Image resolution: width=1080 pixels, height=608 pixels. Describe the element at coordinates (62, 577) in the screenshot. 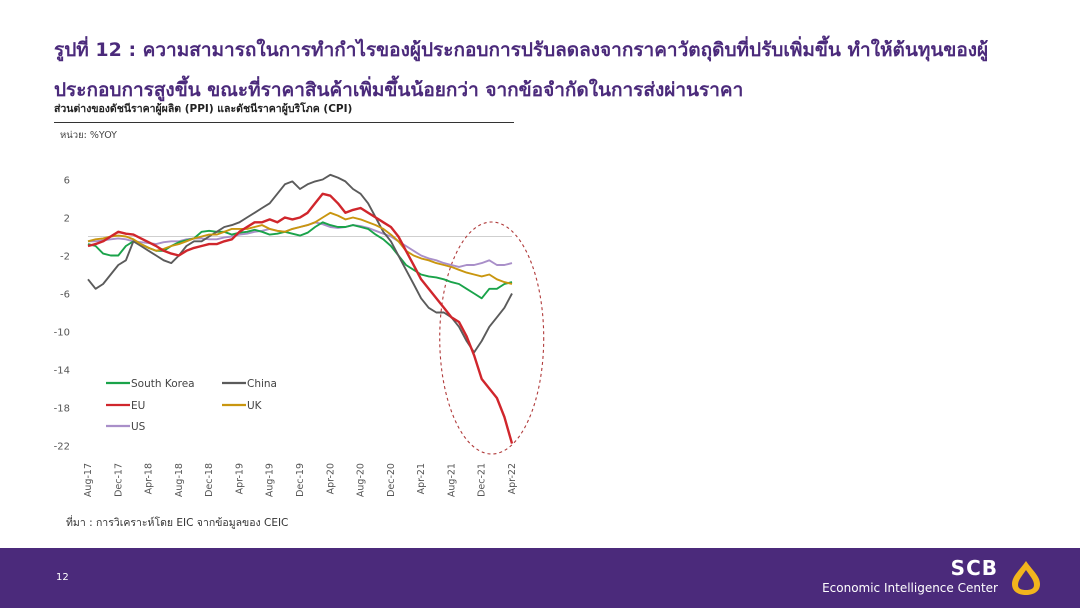

I see `page-number: 12` at that location.